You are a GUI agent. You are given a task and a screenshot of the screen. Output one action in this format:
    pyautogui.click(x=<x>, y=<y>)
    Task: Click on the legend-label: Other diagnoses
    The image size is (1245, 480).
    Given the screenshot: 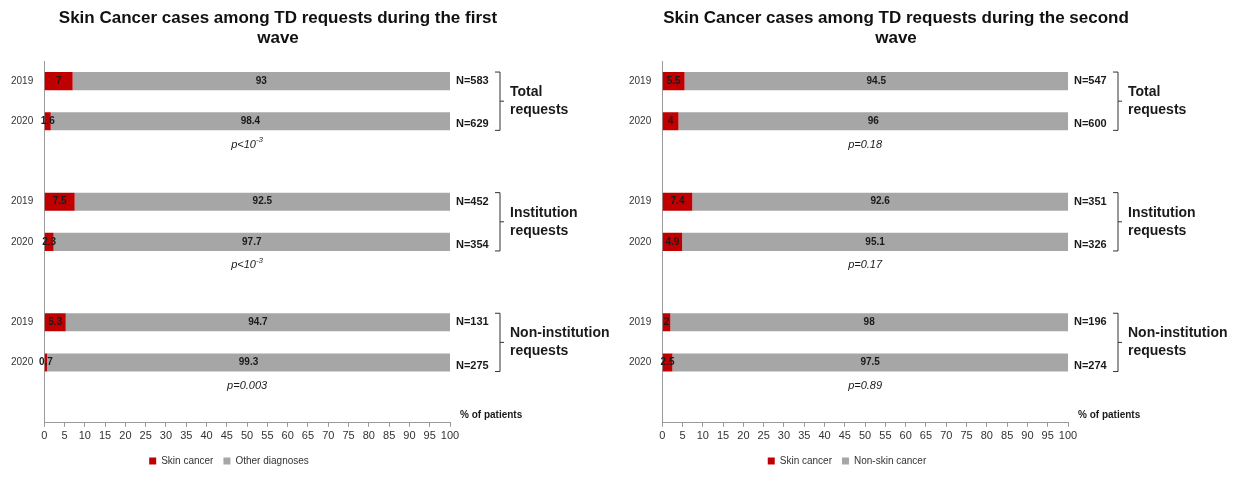 What is the action you would take?
    pyautogui.click(x=272, y=460)
    